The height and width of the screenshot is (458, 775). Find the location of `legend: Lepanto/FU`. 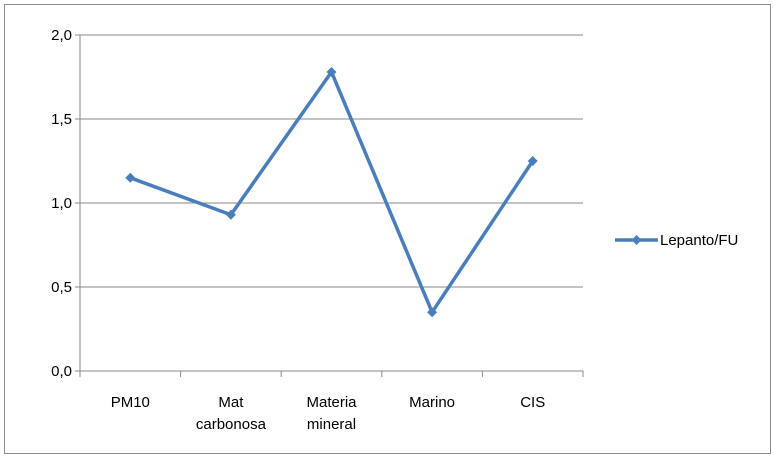

legend: Lepanto/FU is located at coordinates (676, 240).